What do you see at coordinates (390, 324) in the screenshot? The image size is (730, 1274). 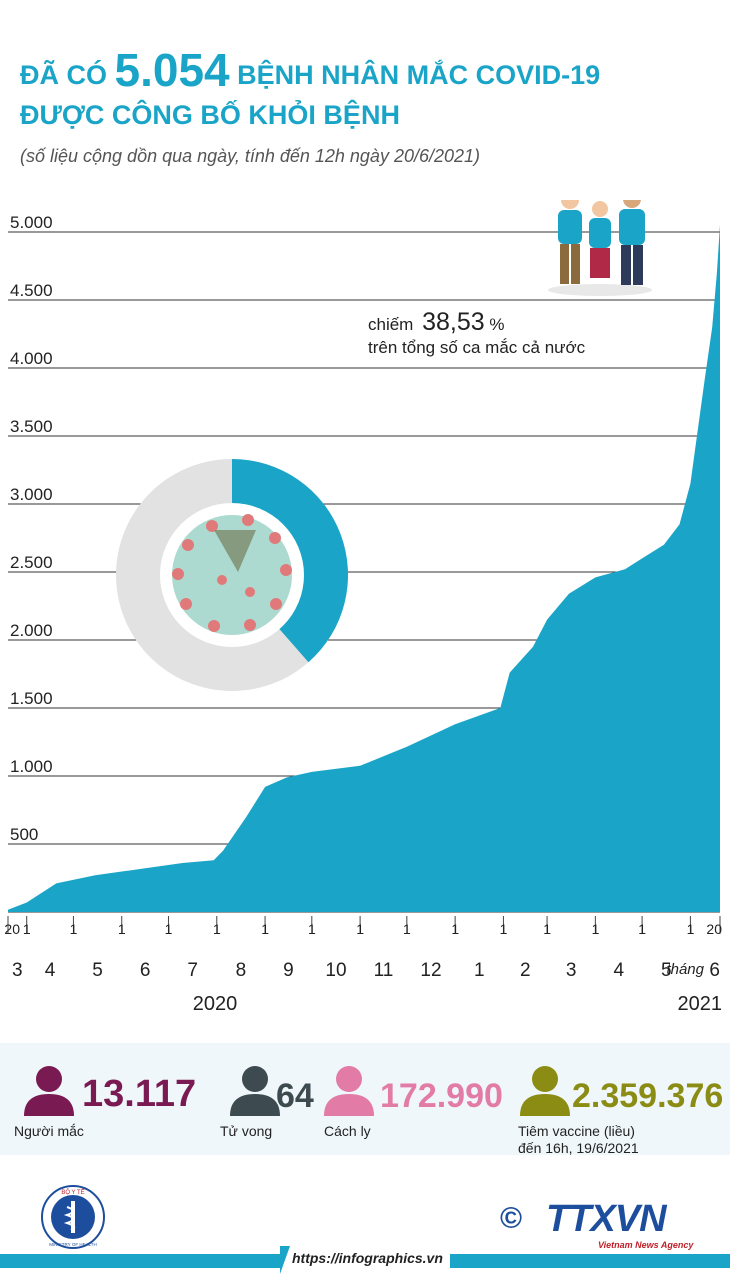 I see `donut-prefix: chiếm` at bounding box center [390, 324].